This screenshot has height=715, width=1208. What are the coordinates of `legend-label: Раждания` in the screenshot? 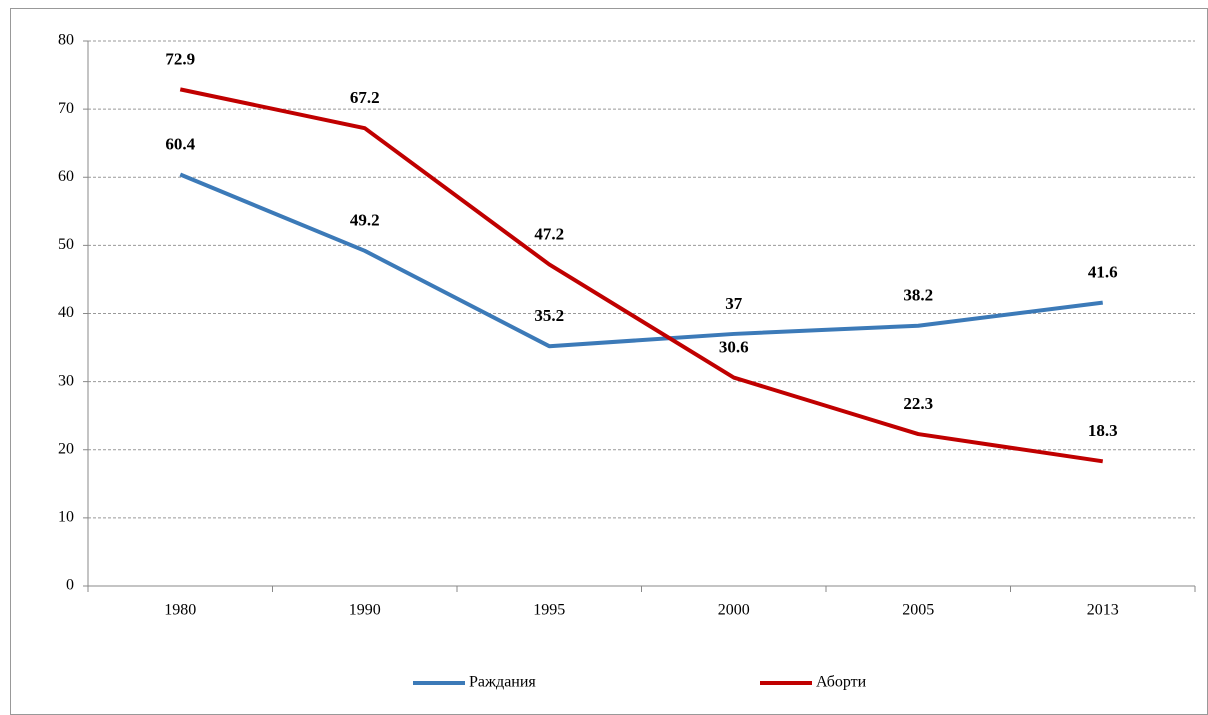 It's located at (502, 682).